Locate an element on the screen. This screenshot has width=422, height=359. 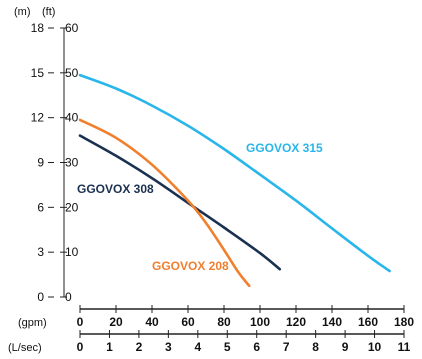
ft-unit-label: (ft) is located at coordinates (48, 12).